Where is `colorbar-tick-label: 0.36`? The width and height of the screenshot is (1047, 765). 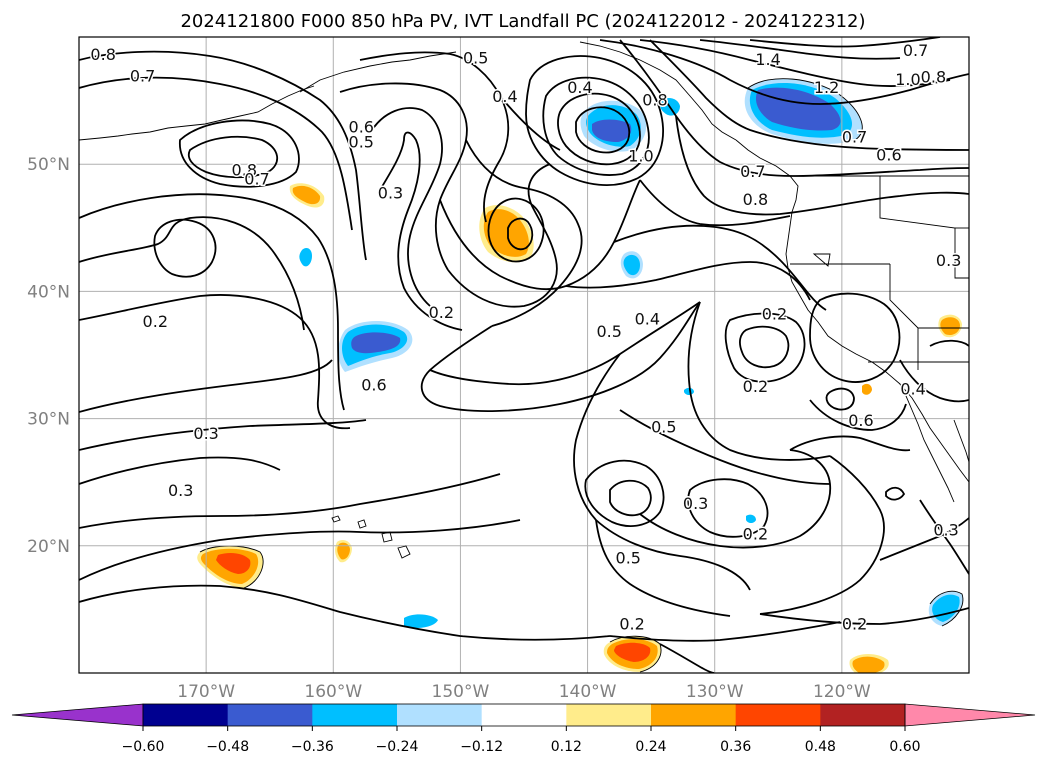
colorbar-tick-label: 0.36 is located at coordinates (735, 747).